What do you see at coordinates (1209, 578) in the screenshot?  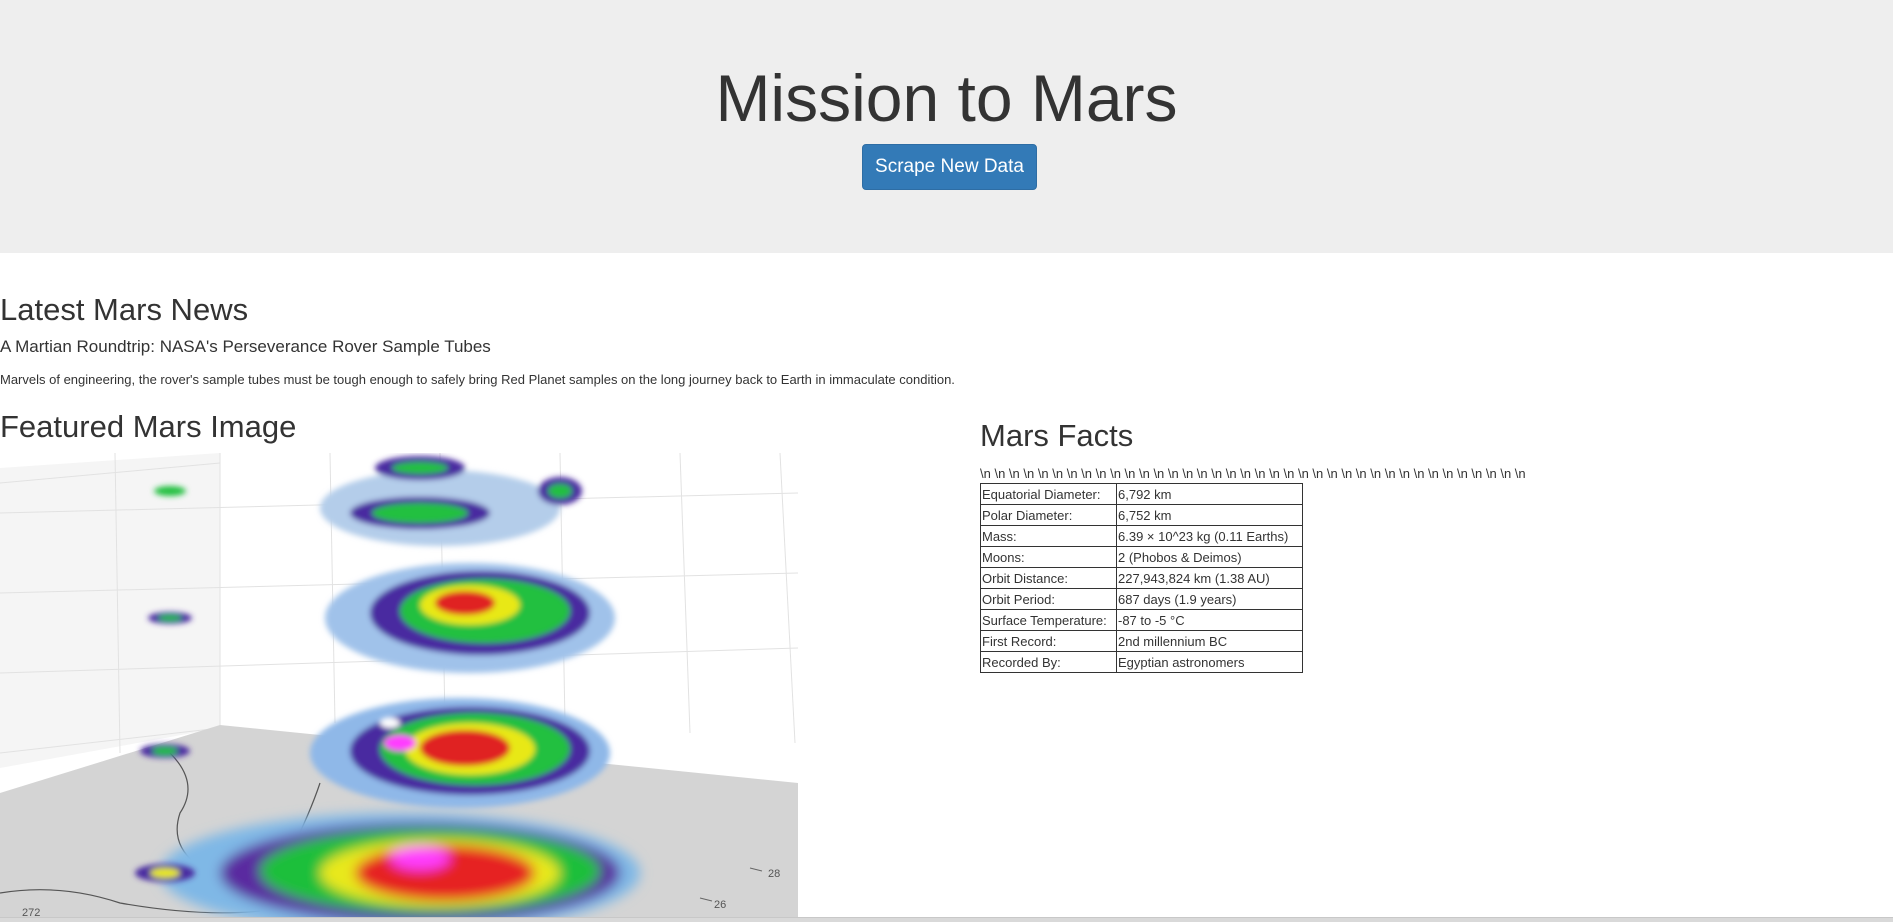 I see `fact-value: 227,943,824 km (1.38 AU)` at bounding box center [1209, 578].